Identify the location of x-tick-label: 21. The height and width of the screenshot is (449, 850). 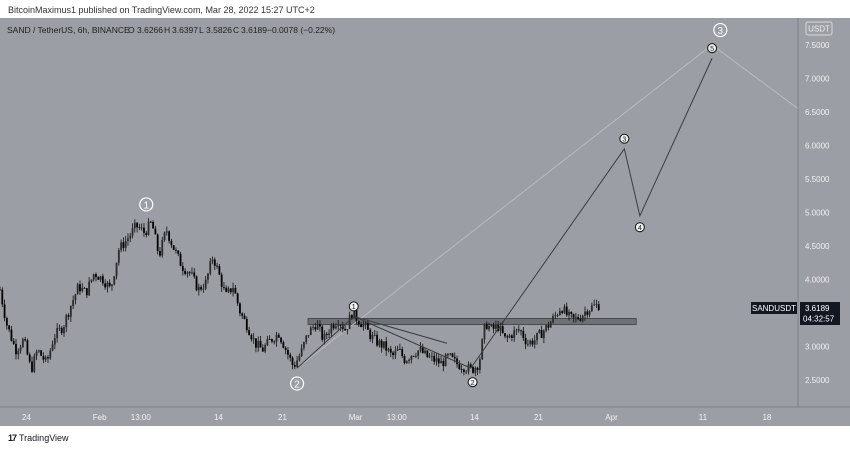
(282, 417).